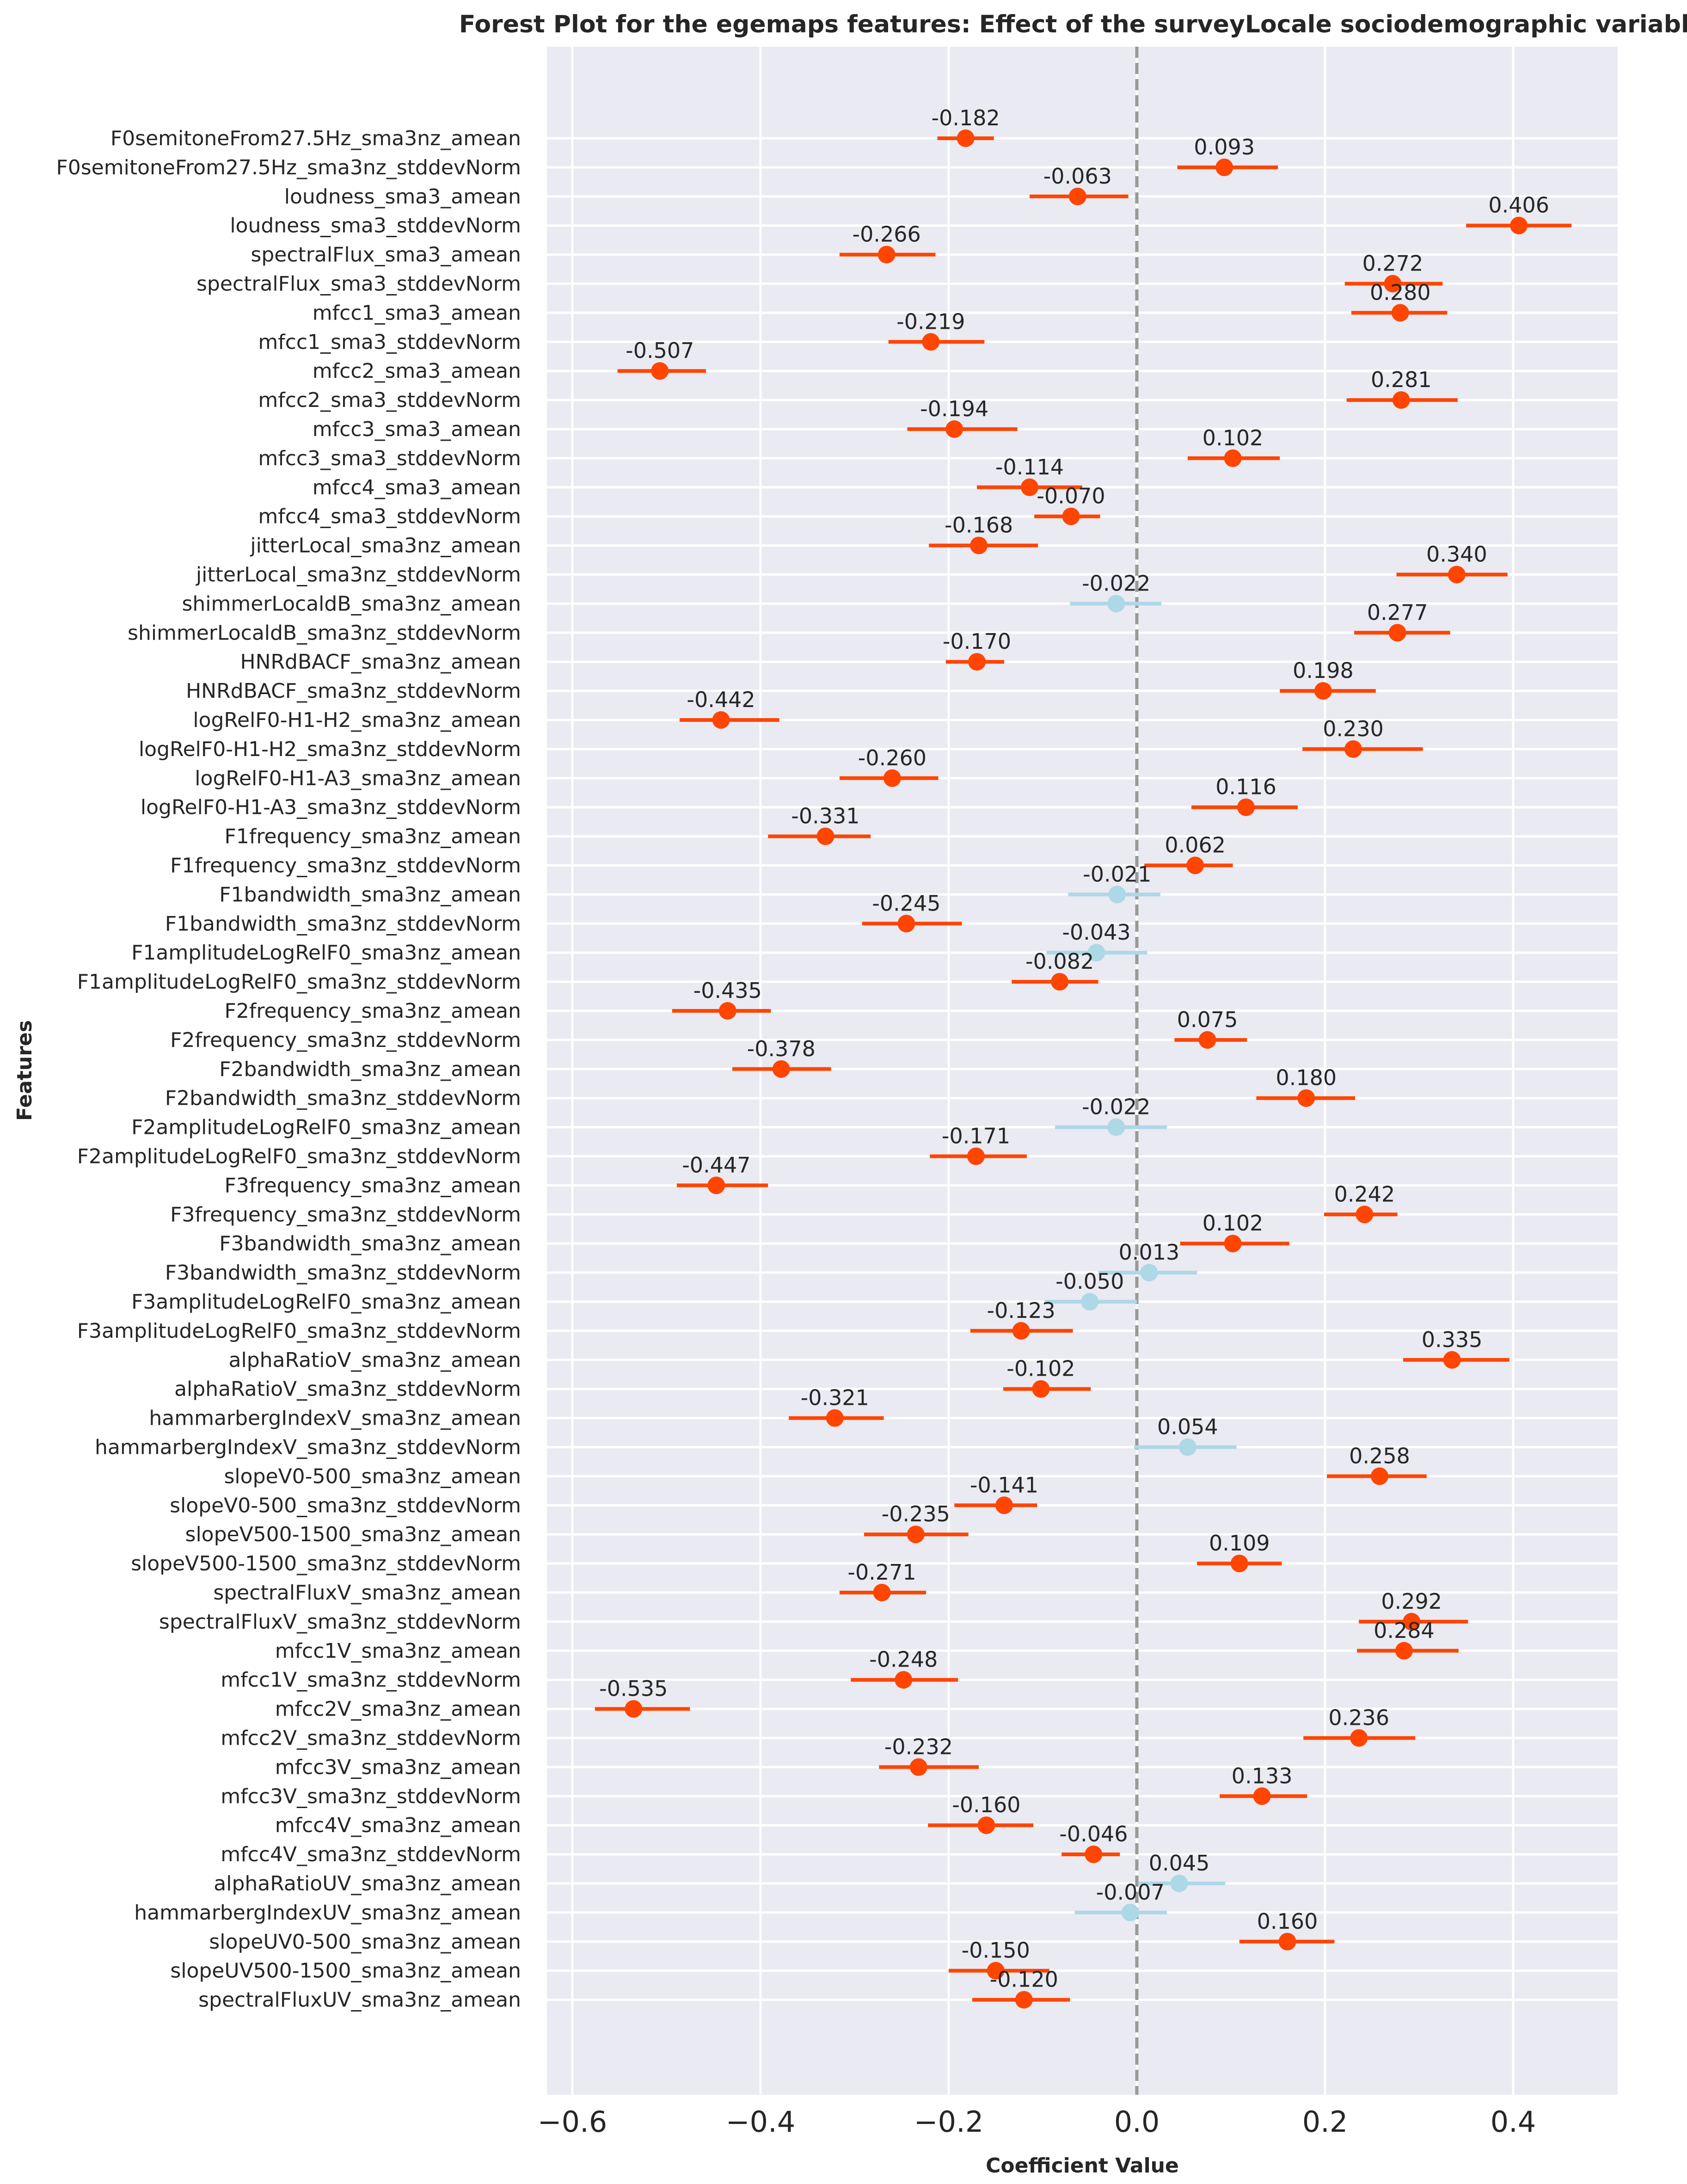 Image resolution: width=1687 pixels, height=2184 pixels. I want to click on y-tick-label: mfcc2V_sma3nz_stddevNorm, so click(371, 1738).